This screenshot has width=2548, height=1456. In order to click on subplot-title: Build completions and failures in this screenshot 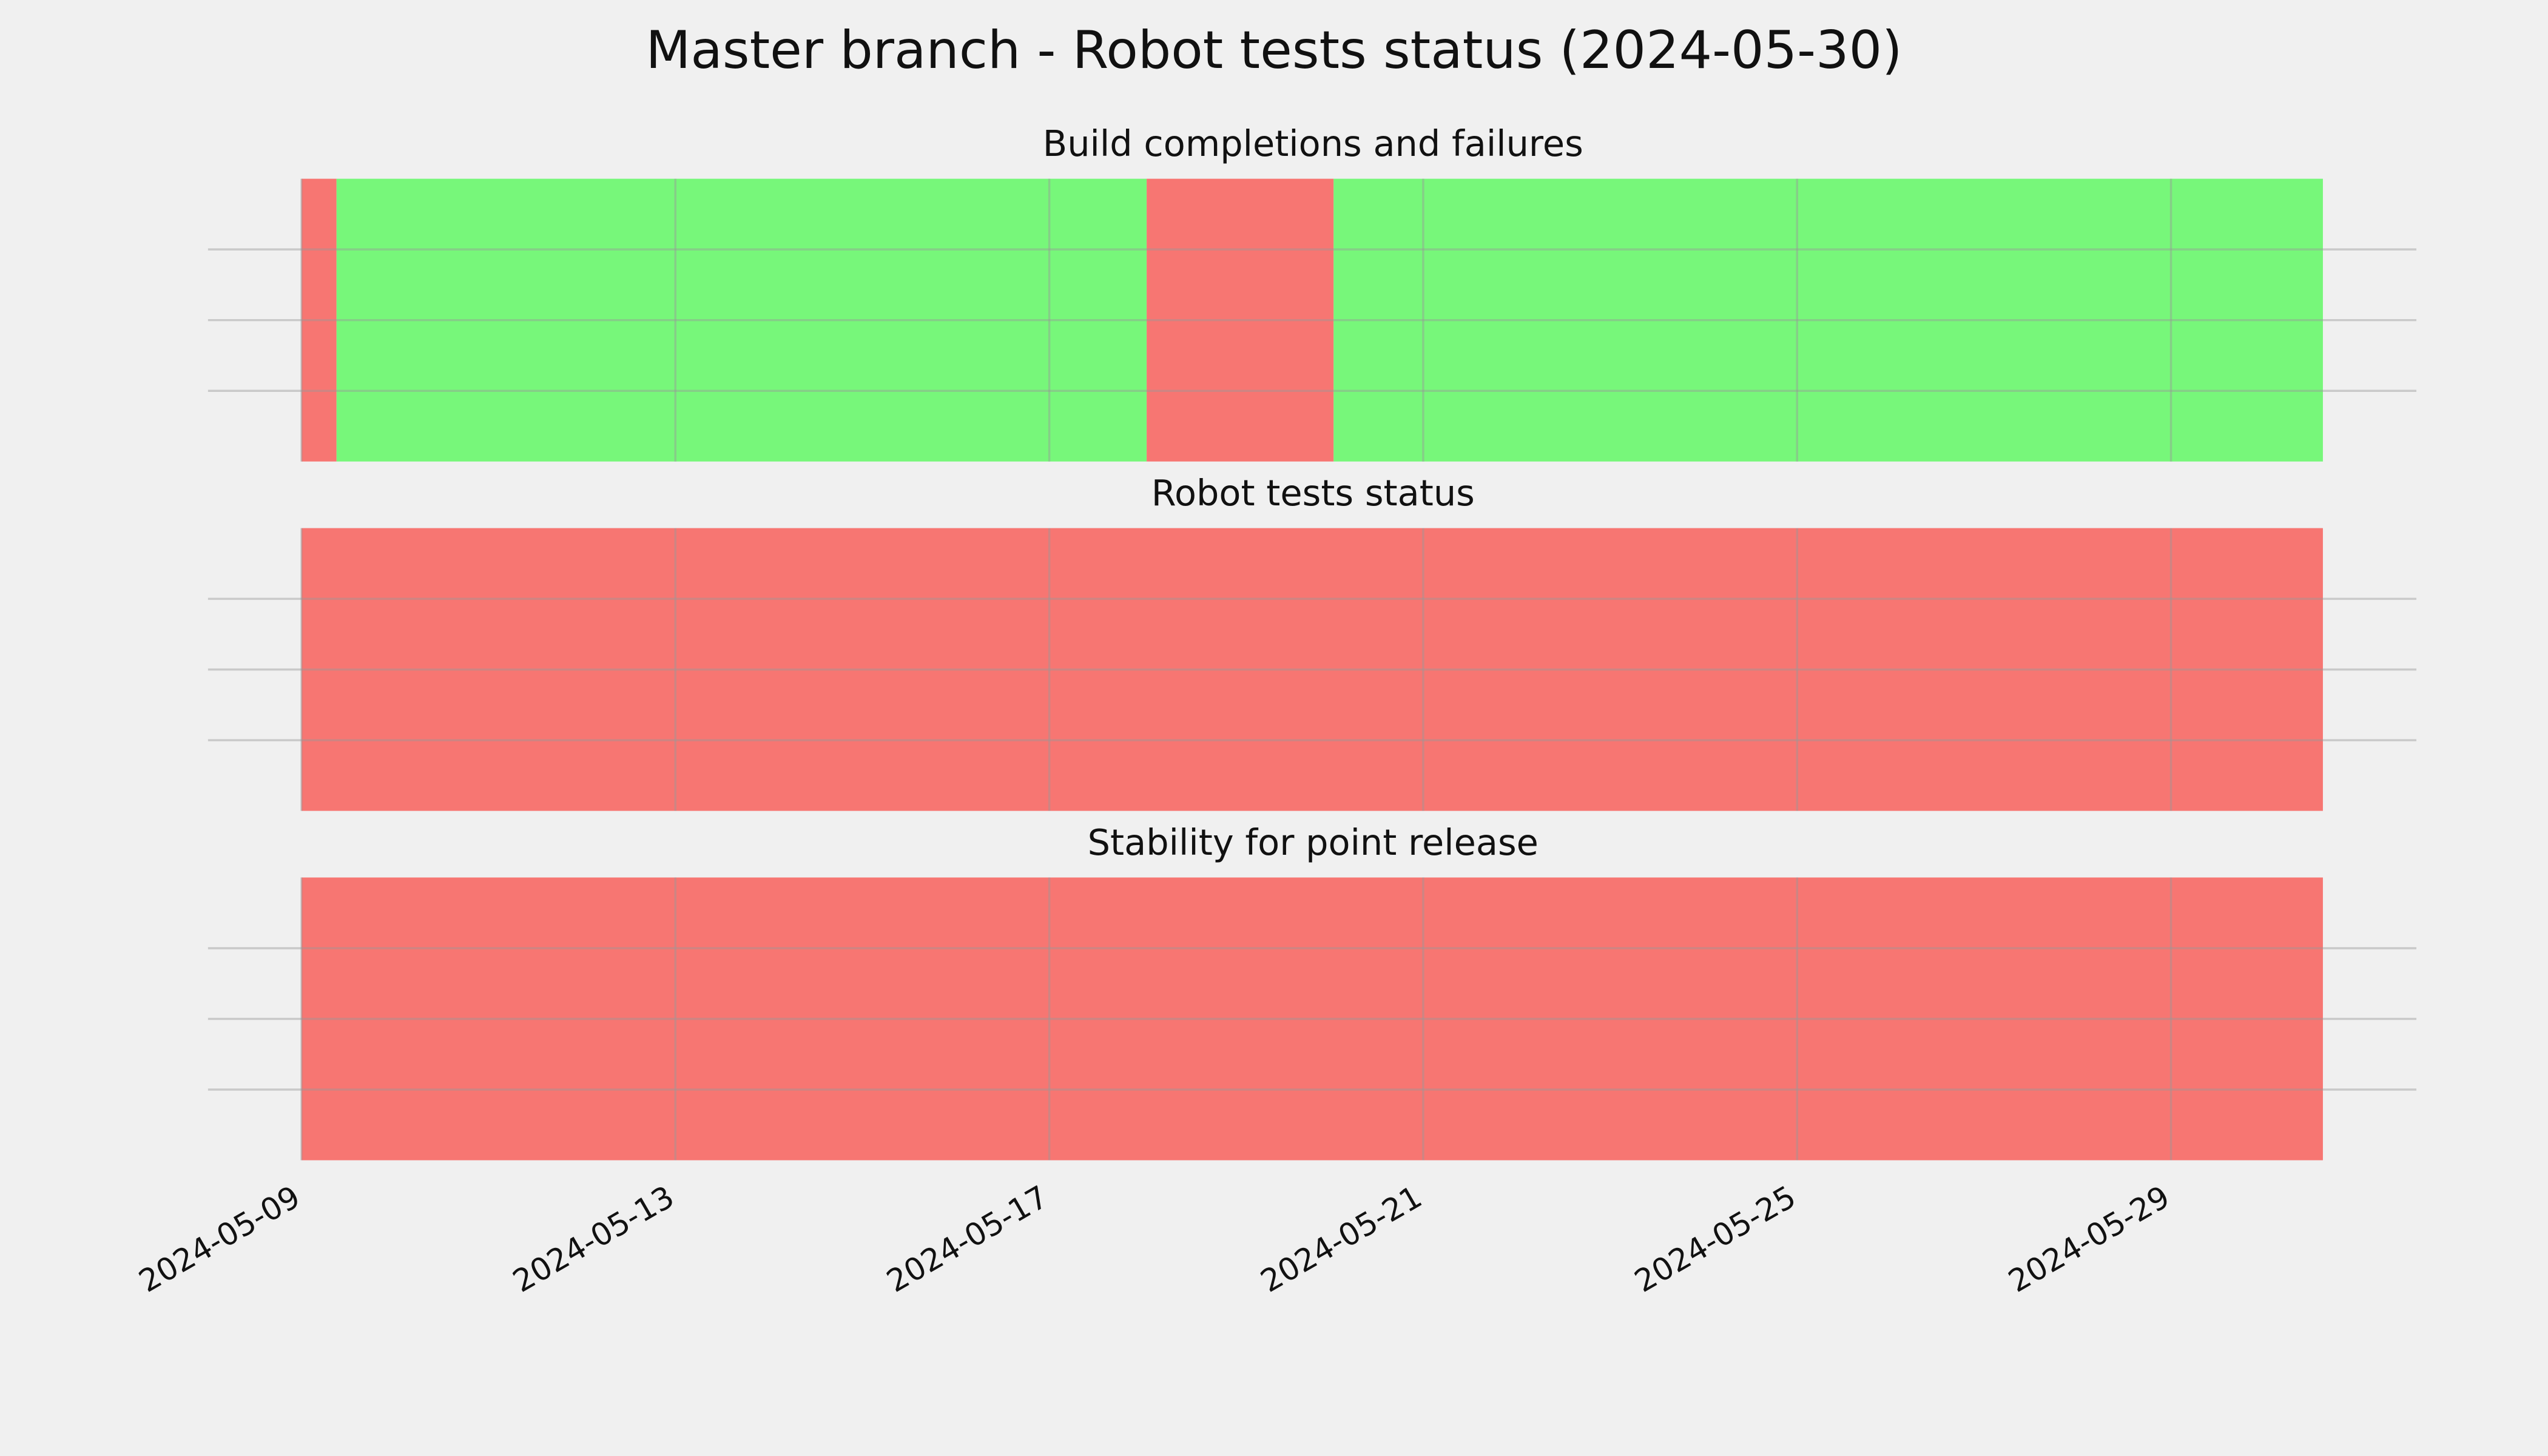, I will do `click(1313, 143)`.